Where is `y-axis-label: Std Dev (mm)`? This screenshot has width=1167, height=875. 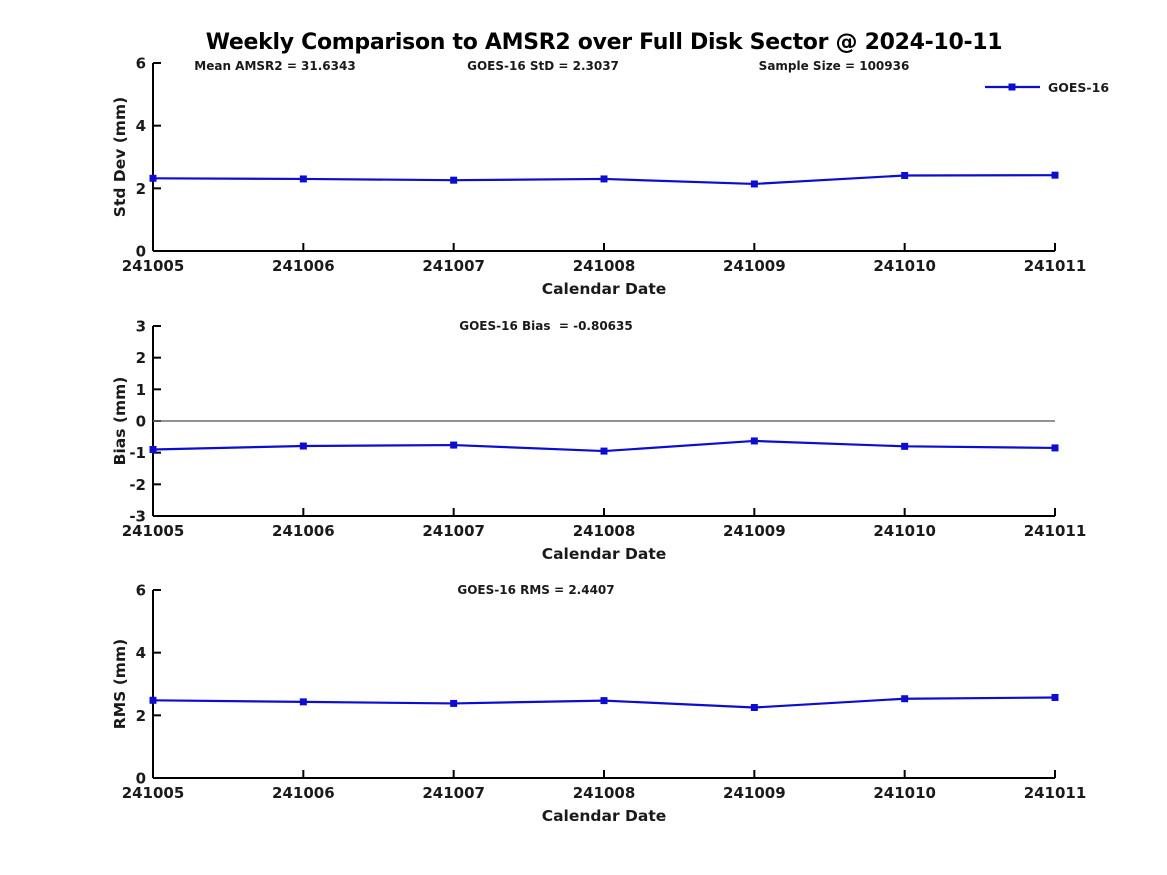 y-axis-label: Std Dev (mm) is located at coordinates (120, 157).